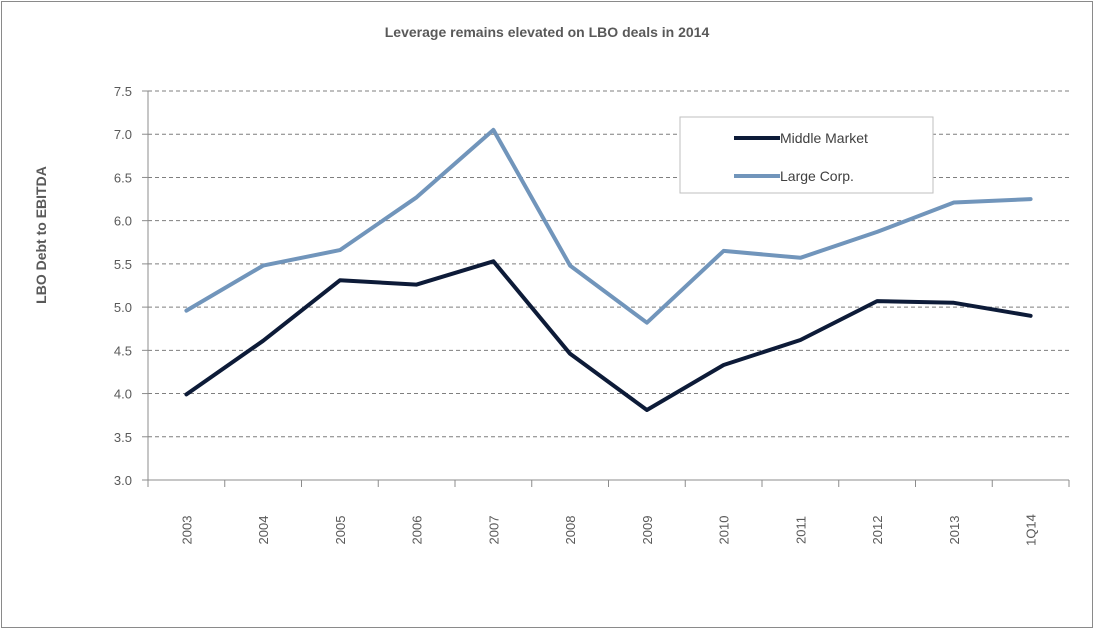 The image size is (1094, 629). I want to click on x-tick-label: 2004, so click(263, 530).